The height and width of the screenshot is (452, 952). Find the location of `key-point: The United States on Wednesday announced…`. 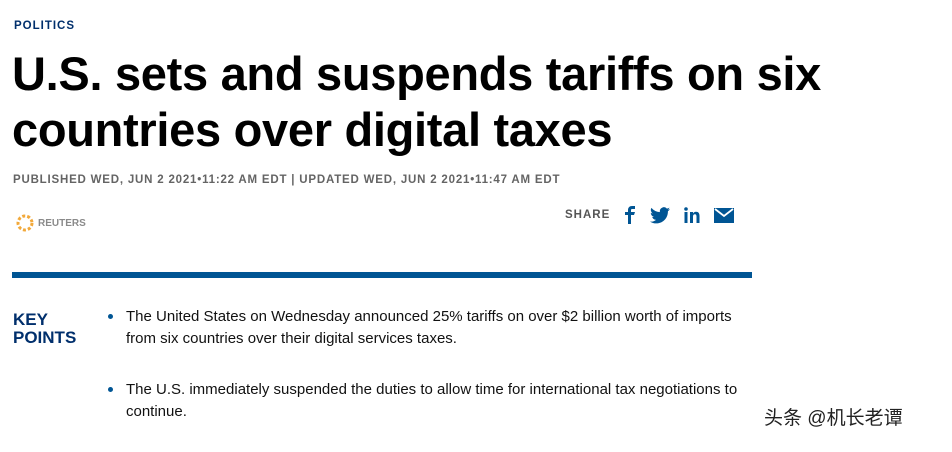

key-point: The United States on Wednesday announced… is located at coordinates (426, 328).